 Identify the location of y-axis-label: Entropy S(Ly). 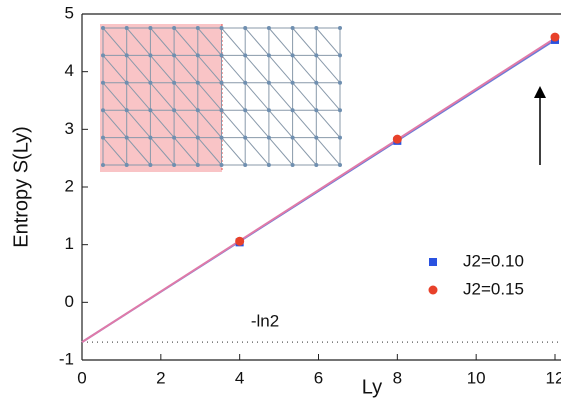
(21, 187).